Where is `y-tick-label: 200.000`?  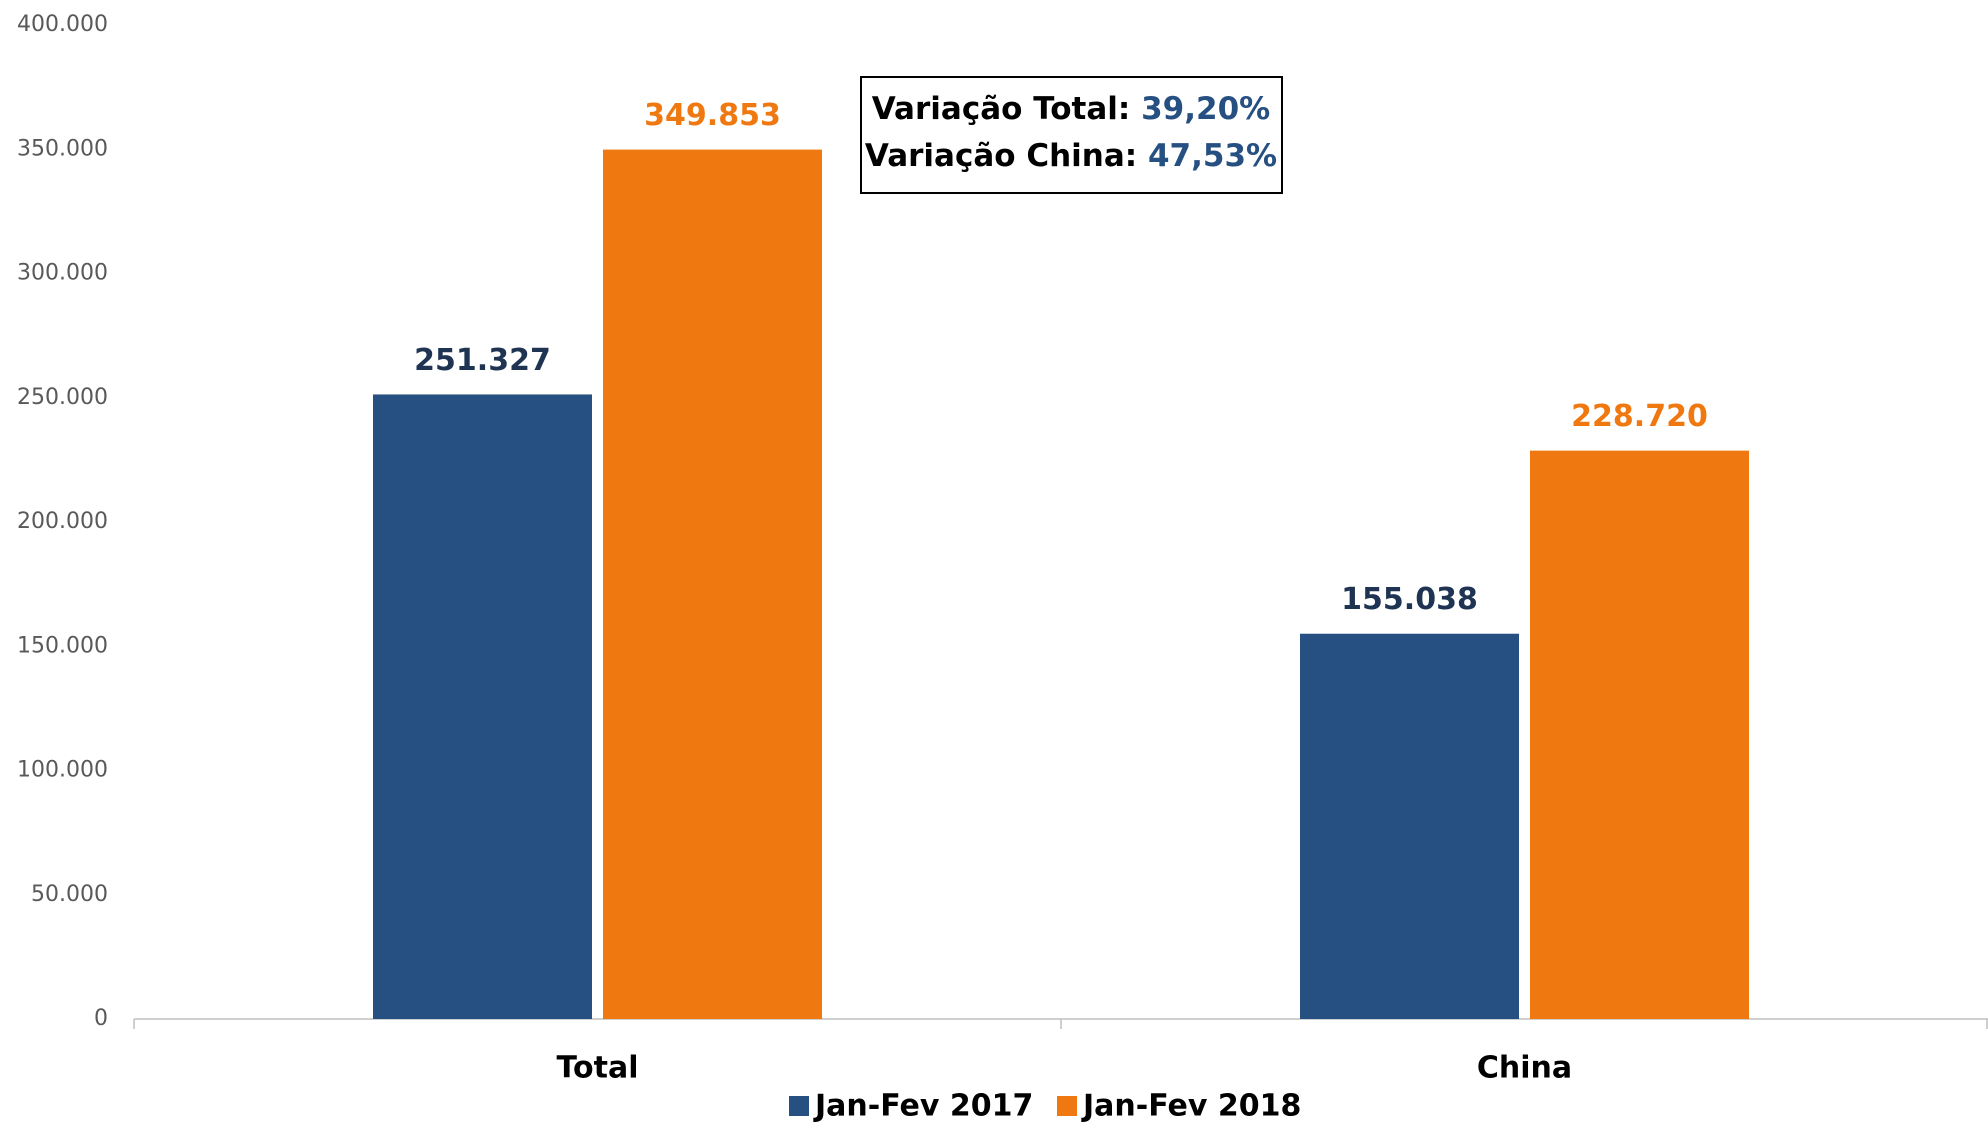 y-tick-label: 200.000 is located at coordinates (62, 521).